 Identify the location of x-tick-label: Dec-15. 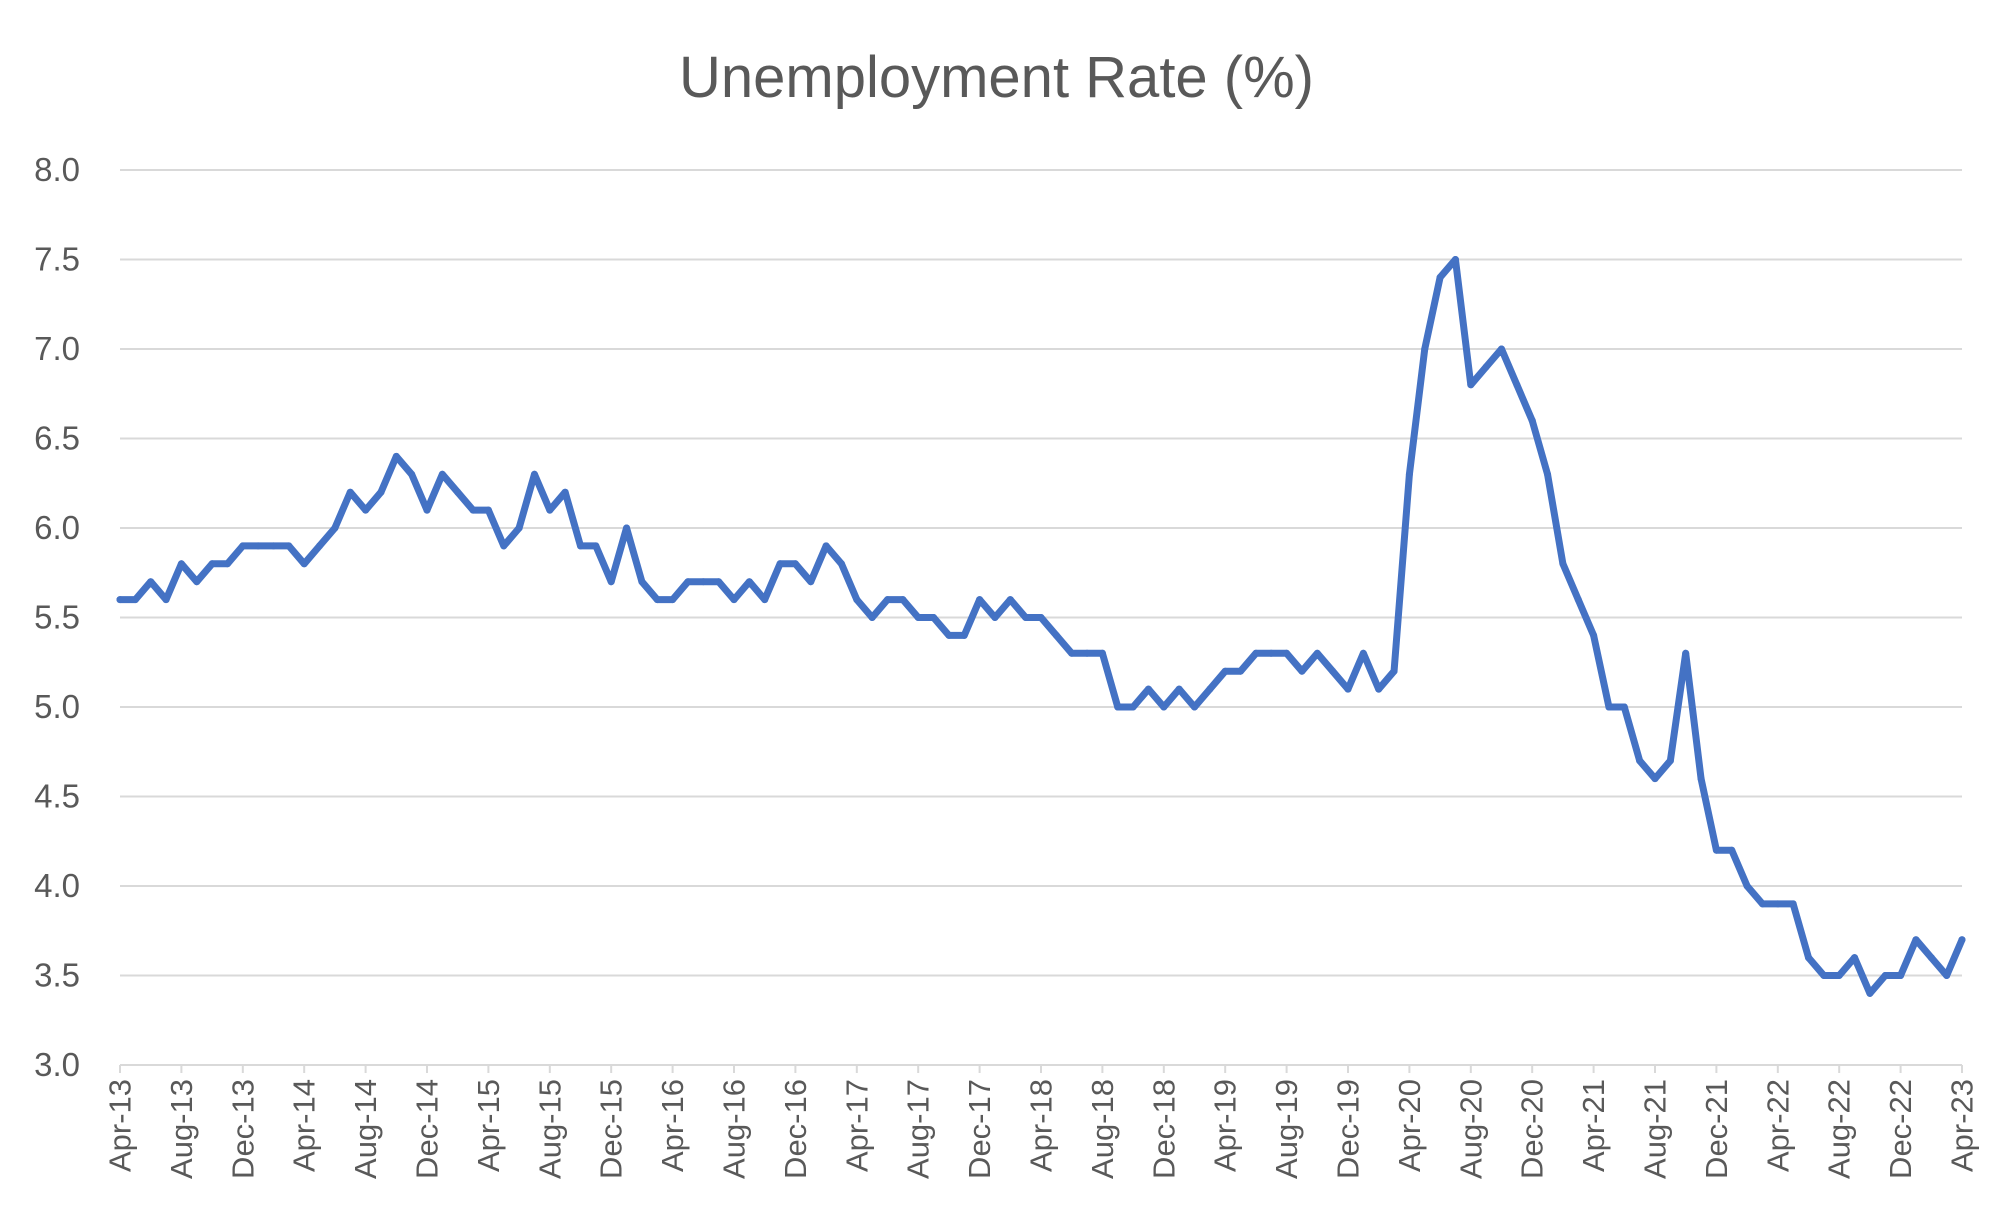
(611, 1129).